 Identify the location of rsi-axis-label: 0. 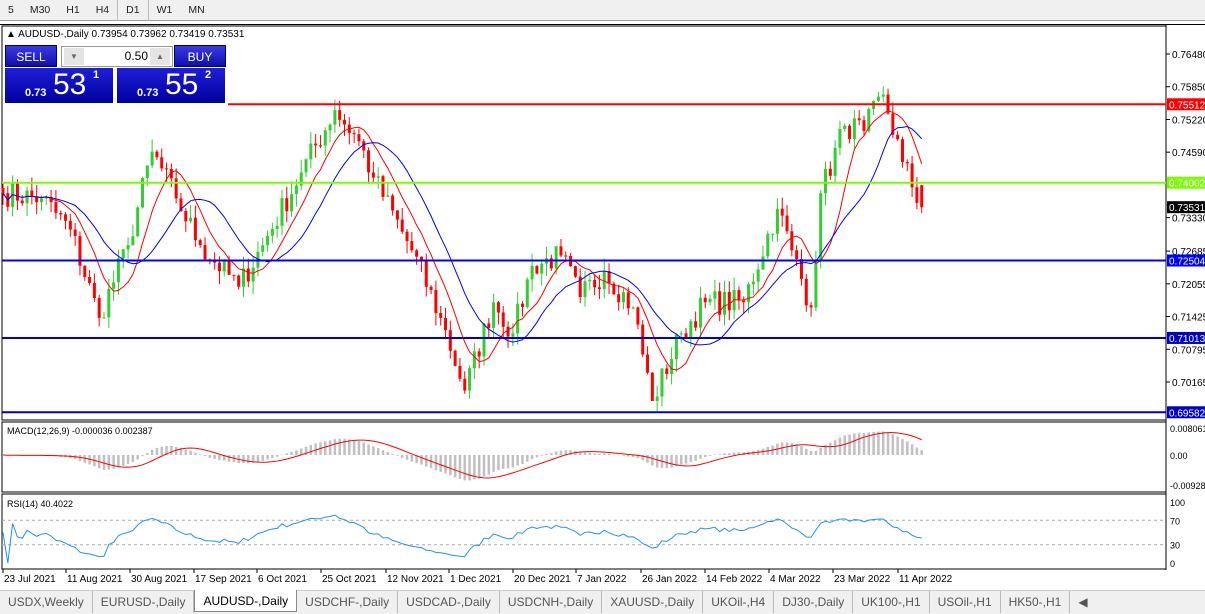
(1172, 564).